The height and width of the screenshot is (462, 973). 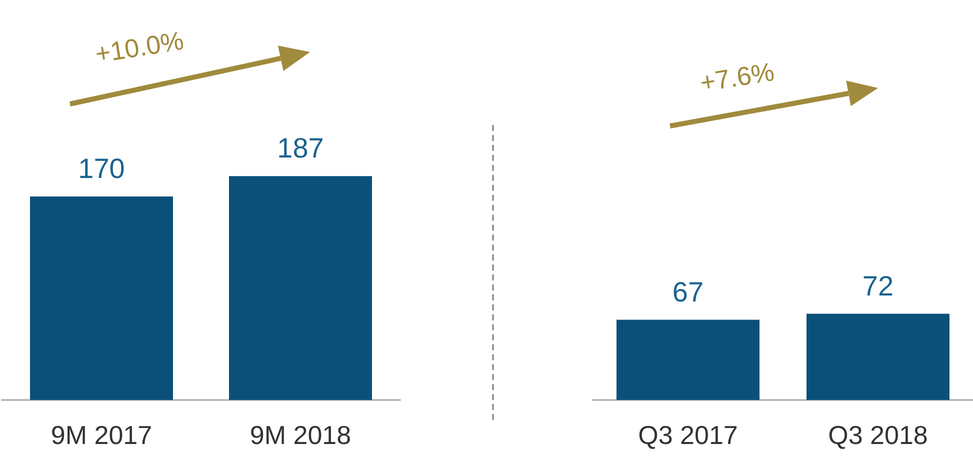 I want to click on text: +7.6%, so click(x=737, y=77).